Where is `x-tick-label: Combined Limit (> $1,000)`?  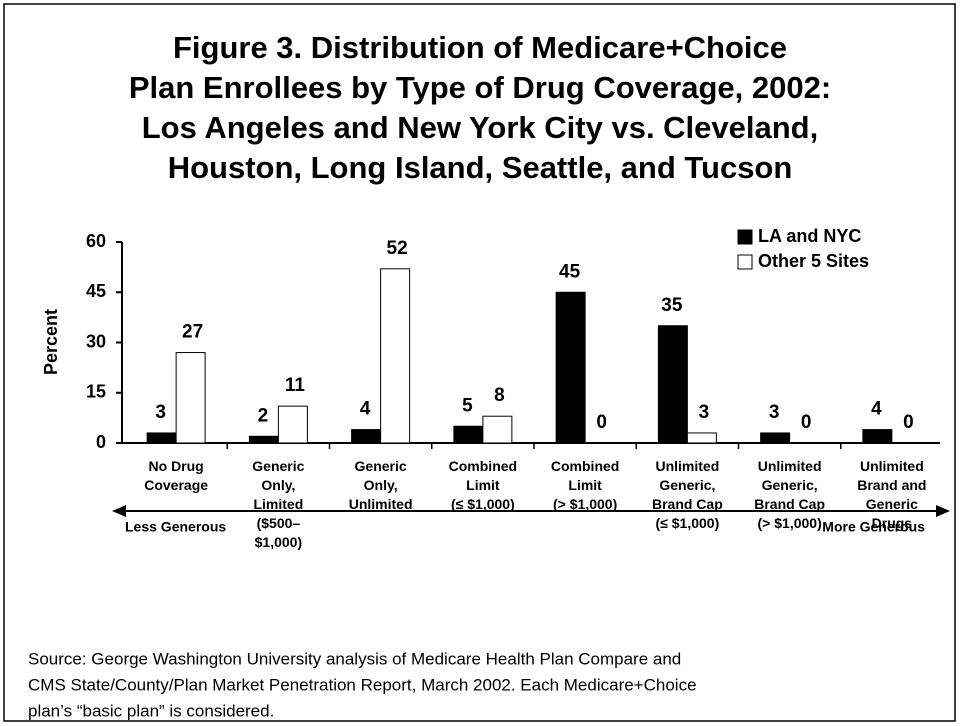 x-tick-label: Combined Limit (> $1,000) is located at coordinates (585, 485).